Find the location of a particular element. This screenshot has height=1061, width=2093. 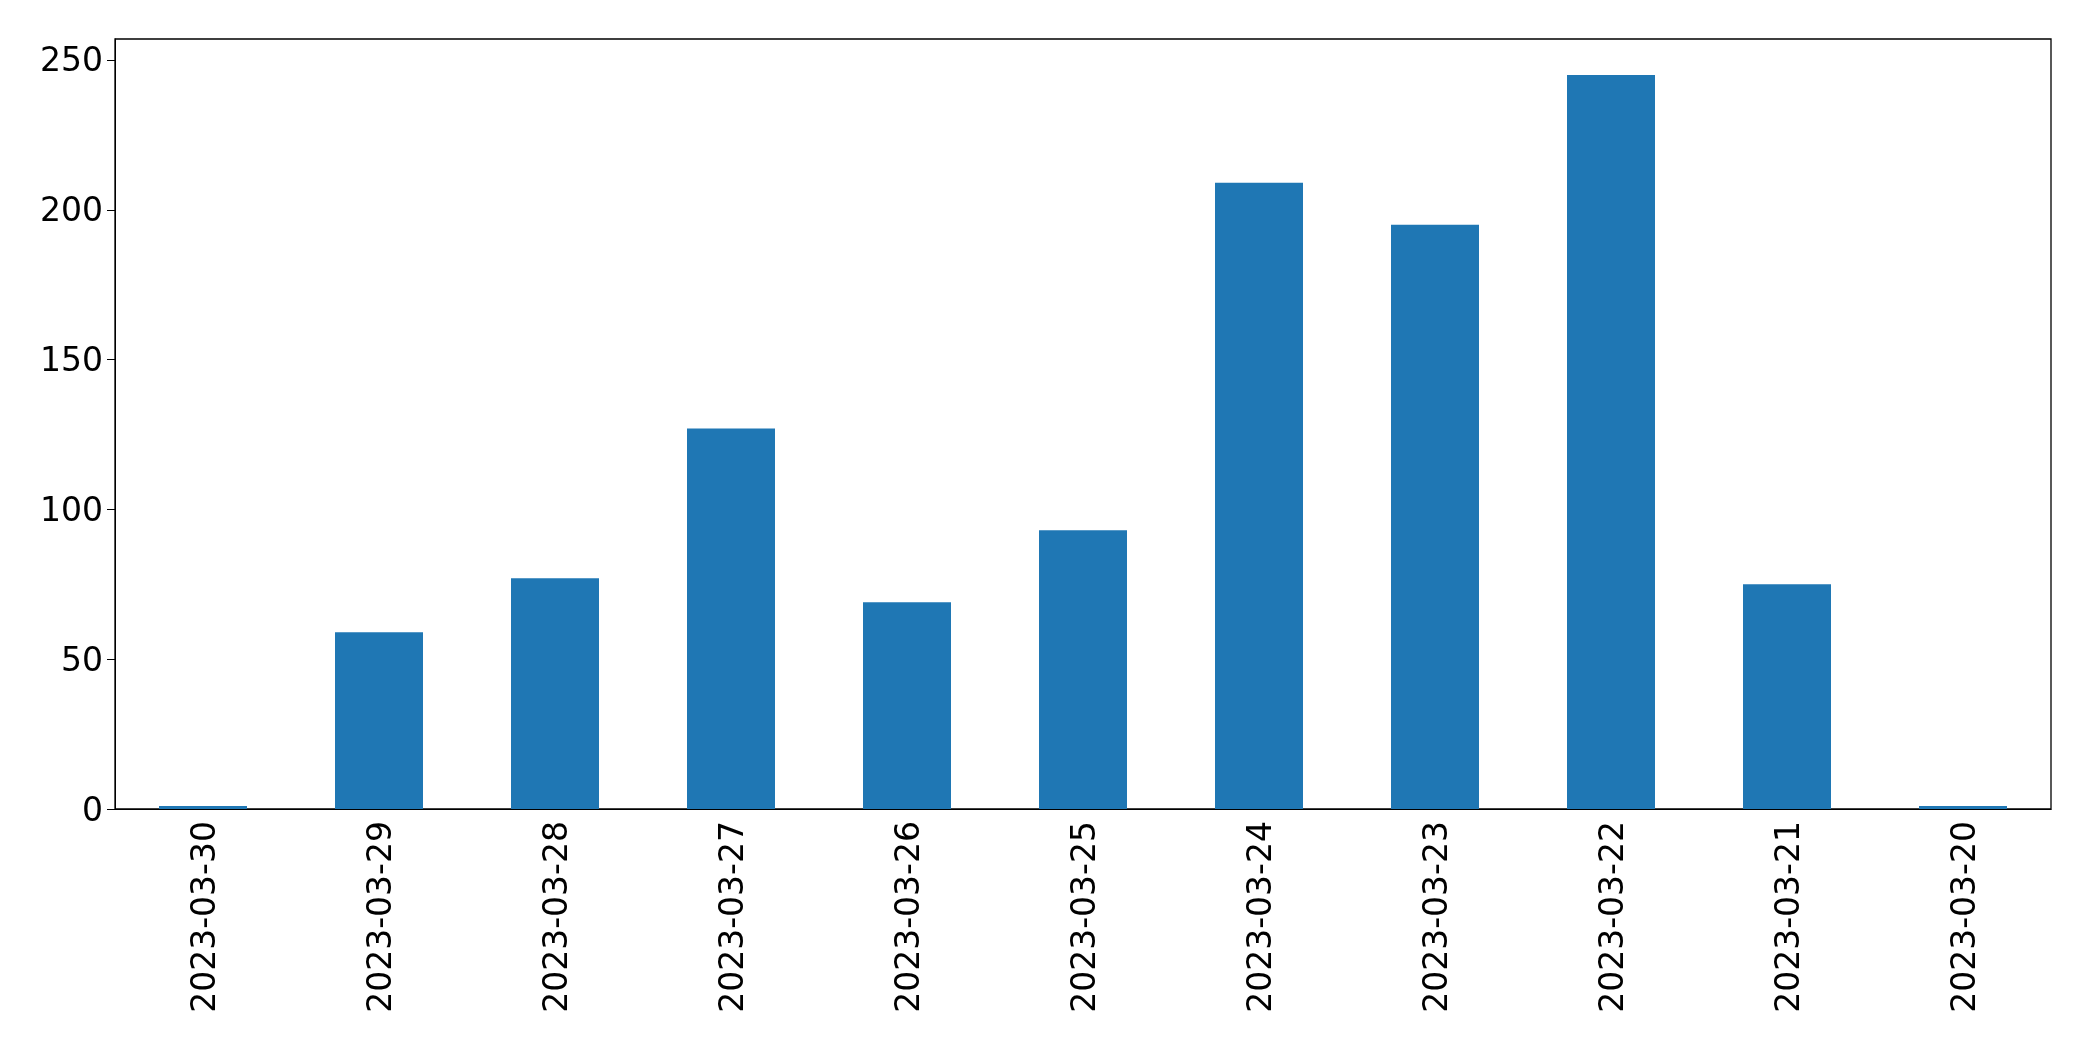

y-tick-label: 250 is located at coordinates (71, 60).